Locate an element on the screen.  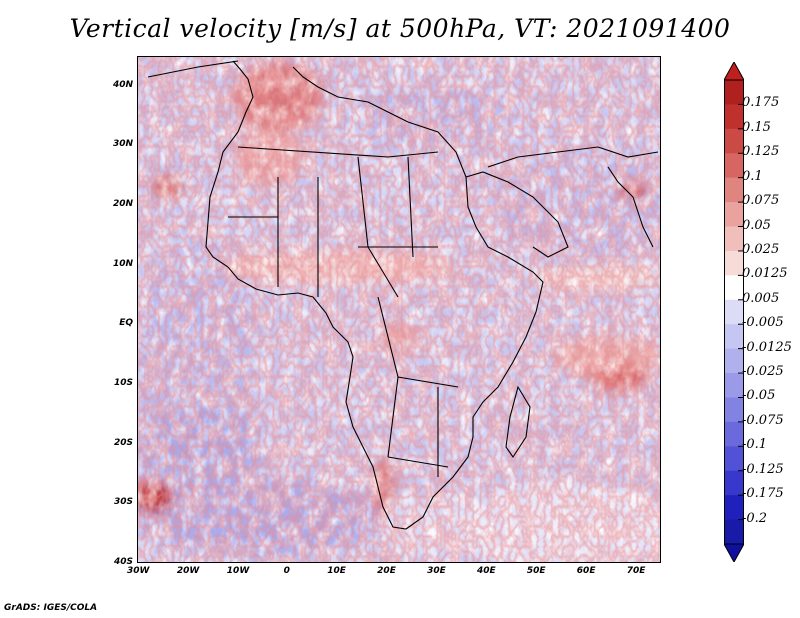
colorbar-max-arrow is located at coordinates (734, 71).